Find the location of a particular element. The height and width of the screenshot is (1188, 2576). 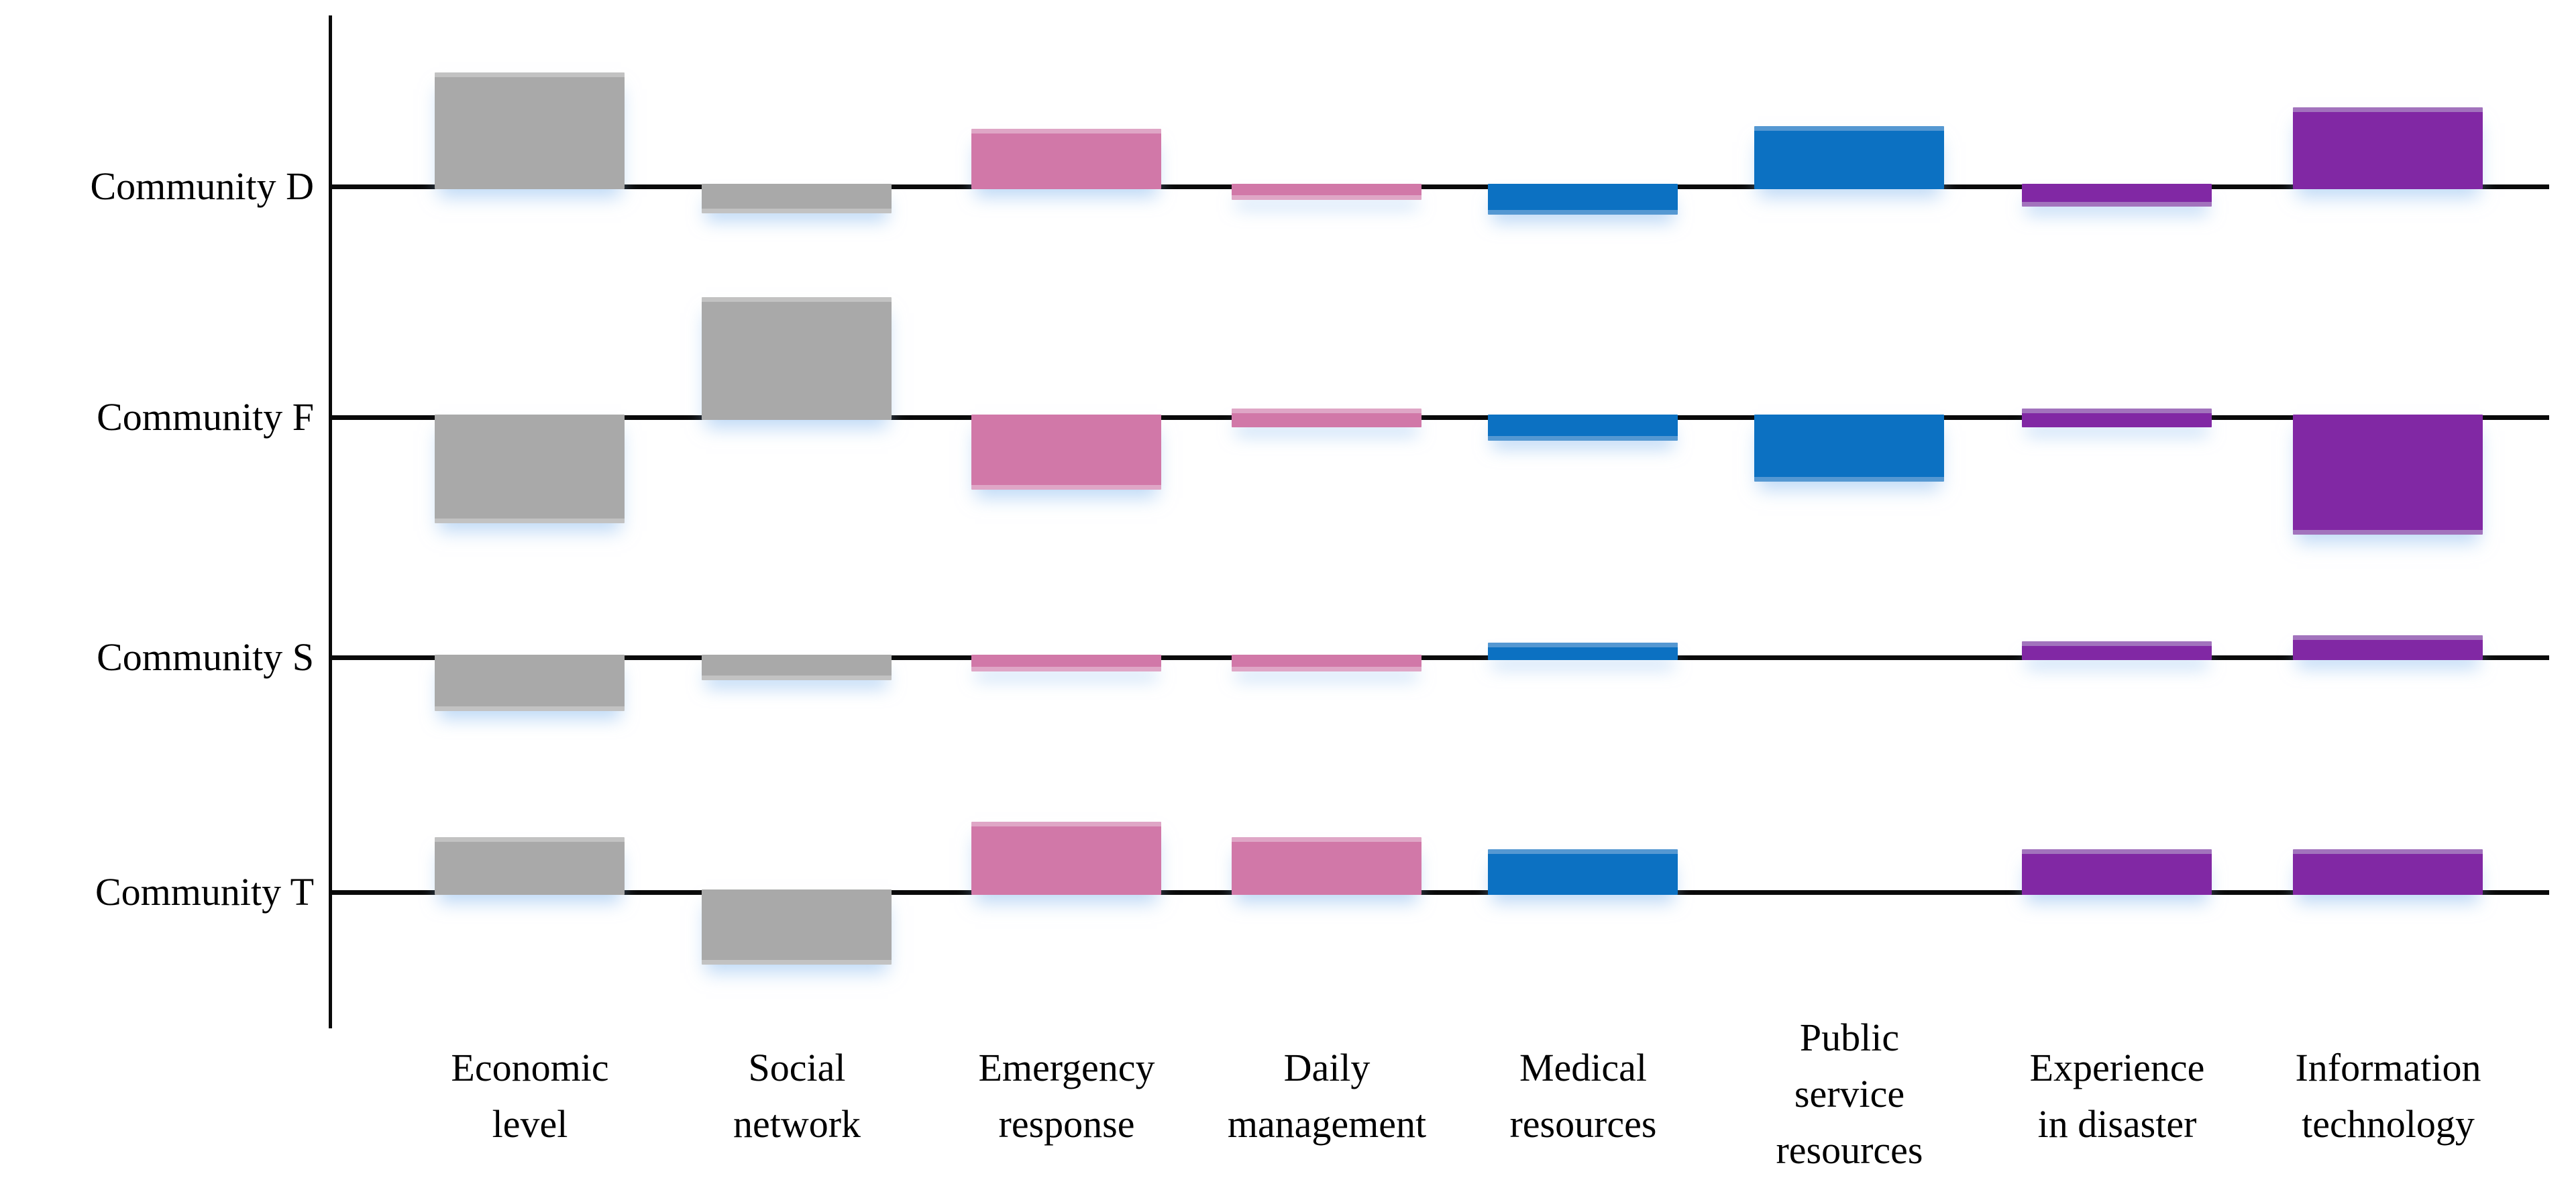

baseline-community-t is located at coordinates (1439, 892).